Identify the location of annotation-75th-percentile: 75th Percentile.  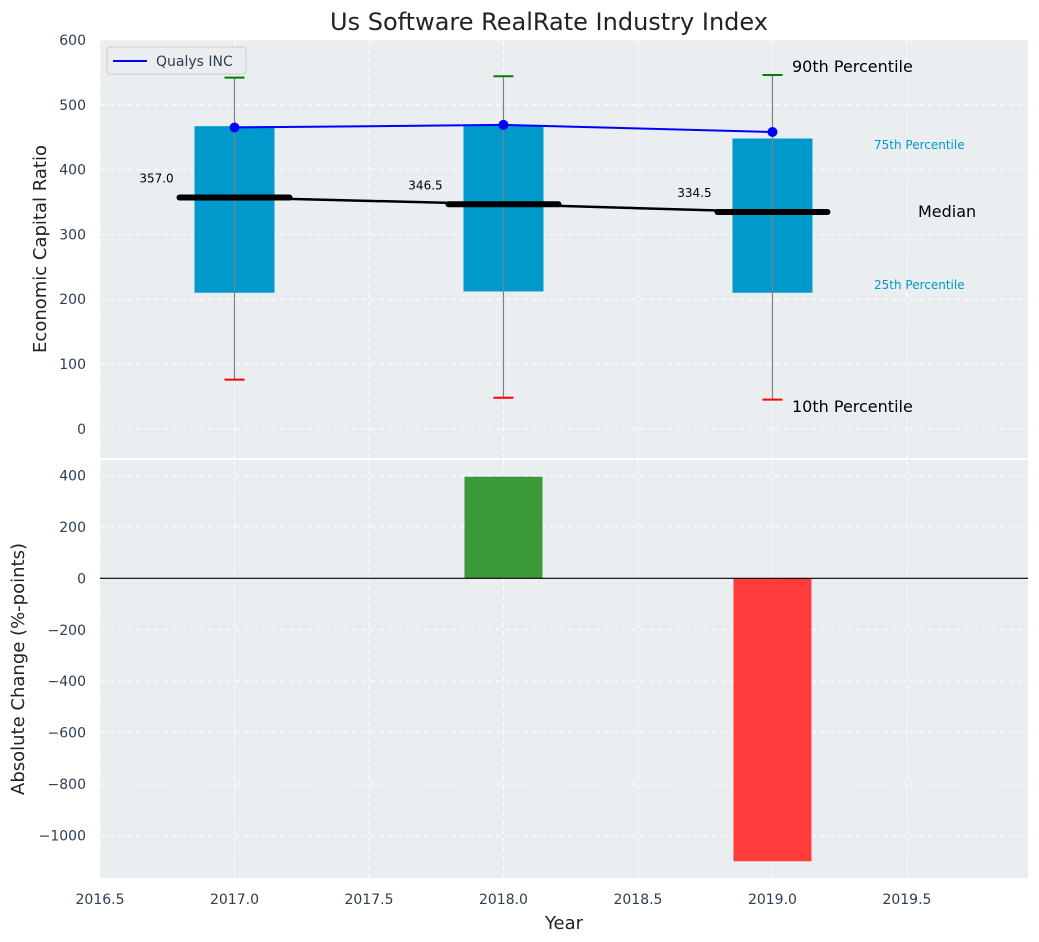
(919, 145).